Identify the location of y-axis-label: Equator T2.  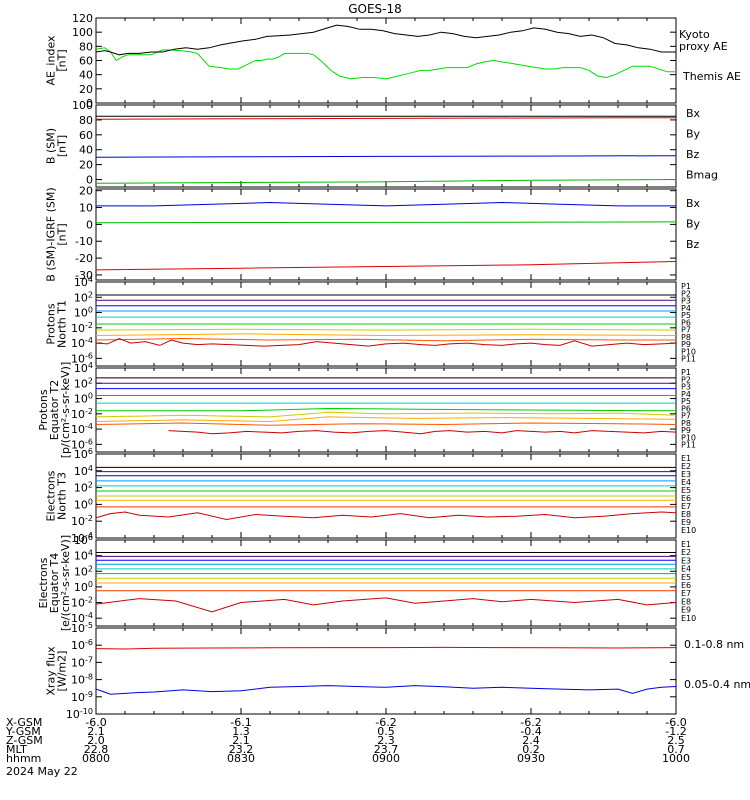
(54, 410).